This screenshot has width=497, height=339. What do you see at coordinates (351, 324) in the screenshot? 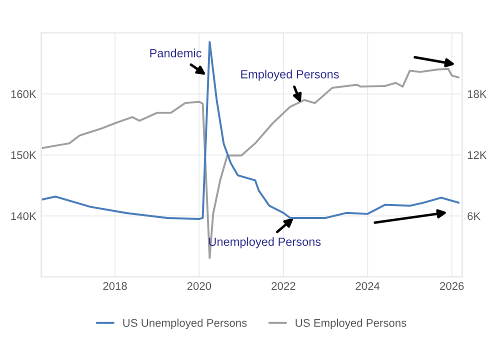
I see `legend-label: US Employed Persons` at bounding box center [351, 324].